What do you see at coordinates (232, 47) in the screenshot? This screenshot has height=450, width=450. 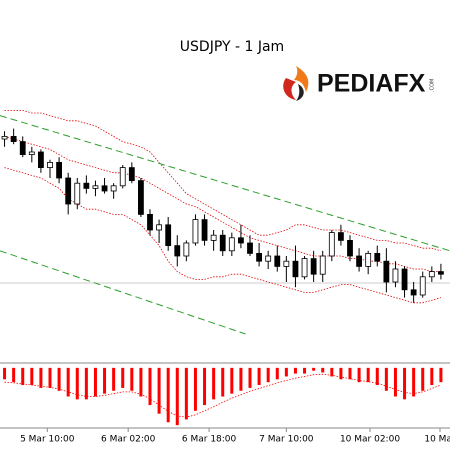 I see `chart-title: USDJPY - 1 Jam` at bounding box center [232, 47].